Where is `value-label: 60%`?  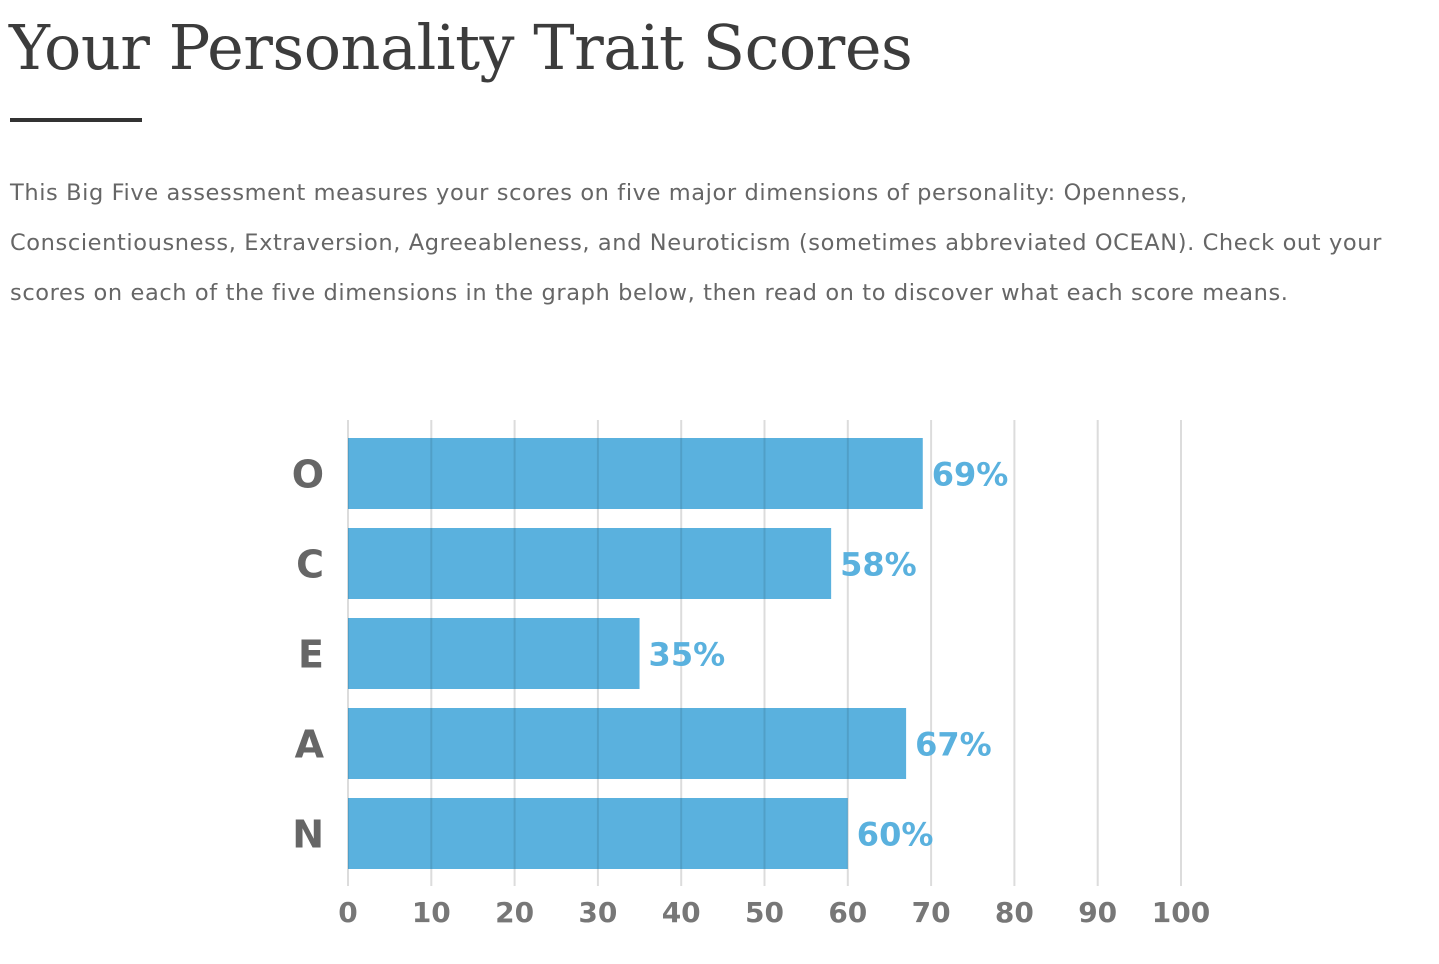 value-label: 60% is located at coordinates (895, 835).